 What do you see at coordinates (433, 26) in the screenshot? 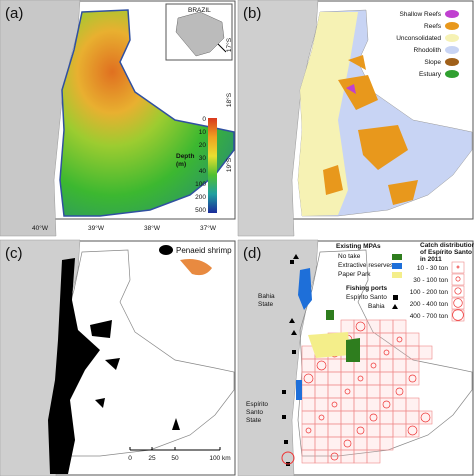
I see `legend-label: Reefs` at bounding box center [433, 26].